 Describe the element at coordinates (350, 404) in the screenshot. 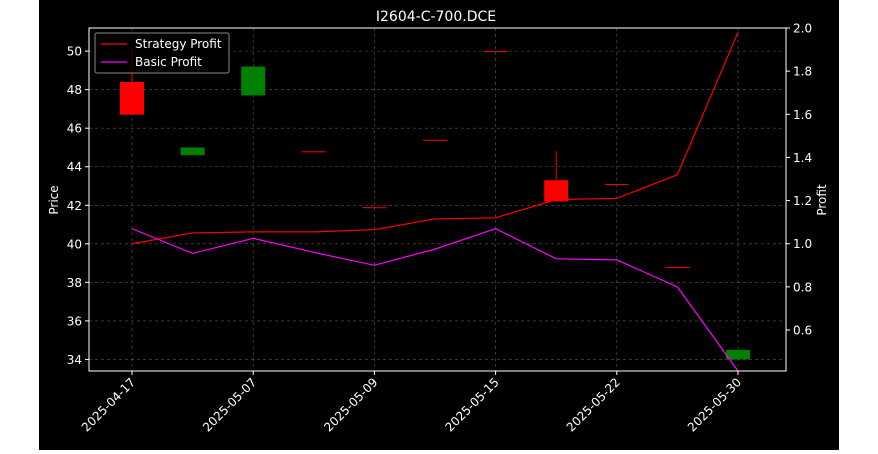

I see `x-tick-label: 2025-05-09` at that location.